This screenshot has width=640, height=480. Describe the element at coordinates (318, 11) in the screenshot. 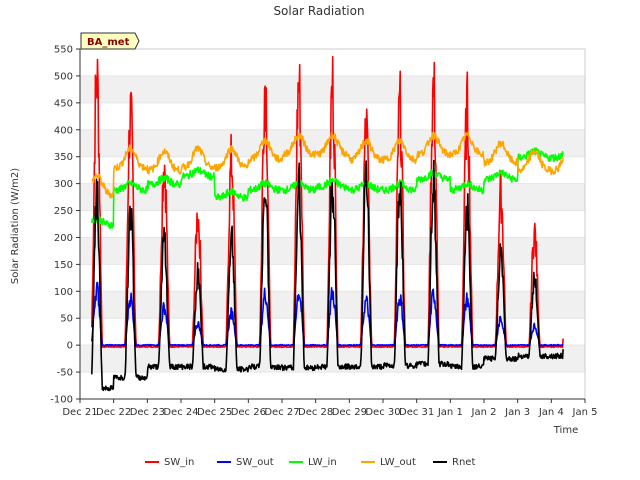

I see `chart-title: Solar Radiation` at that location.